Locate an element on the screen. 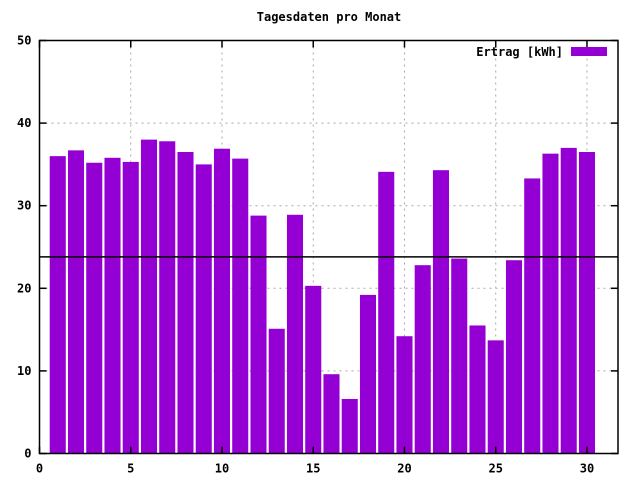 The width and height of the screenshot is (640, 480). legend-label: Ertrag [kWh] is located at coordinates (519, 51).